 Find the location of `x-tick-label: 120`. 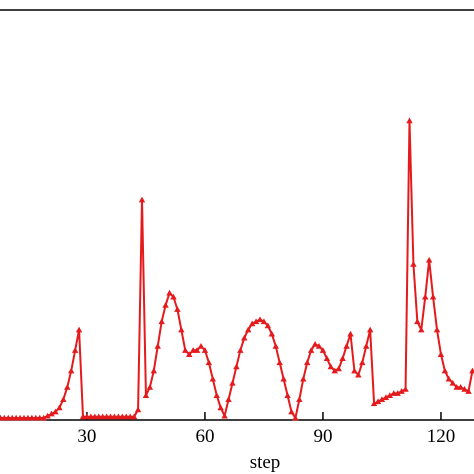

x-tick-label: 120 is located at coordinates (441, 436).